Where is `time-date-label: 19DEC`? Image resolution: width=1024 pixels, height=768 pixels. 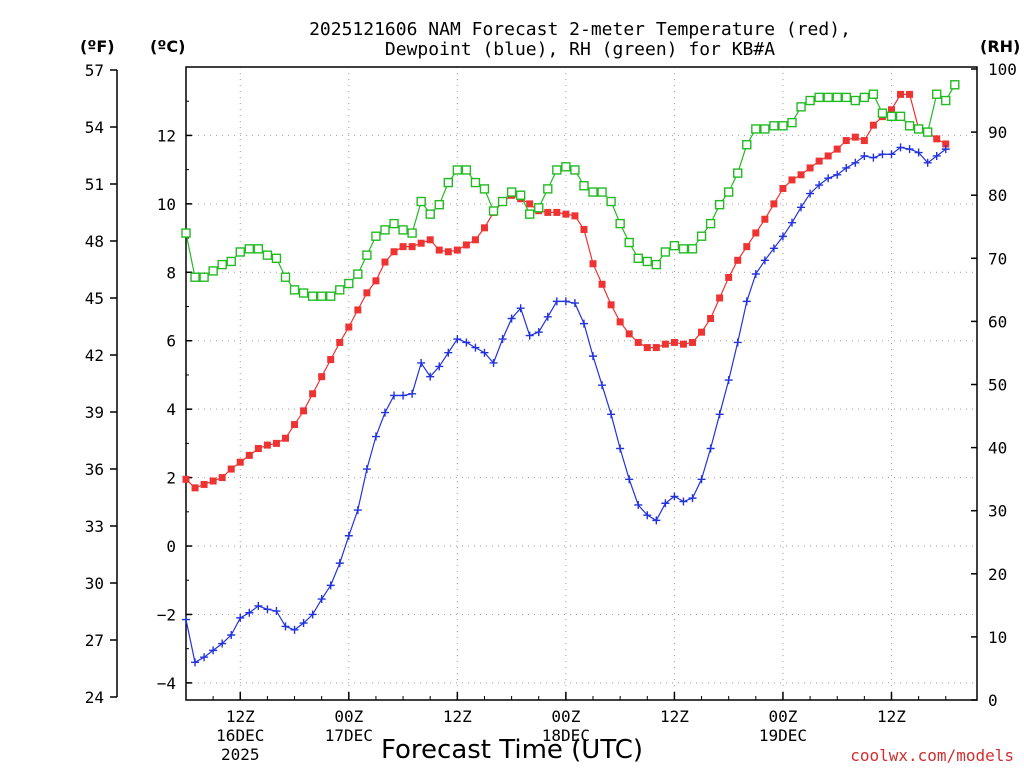 time-date-label: 19DEC is located at coordinates (783, 735).